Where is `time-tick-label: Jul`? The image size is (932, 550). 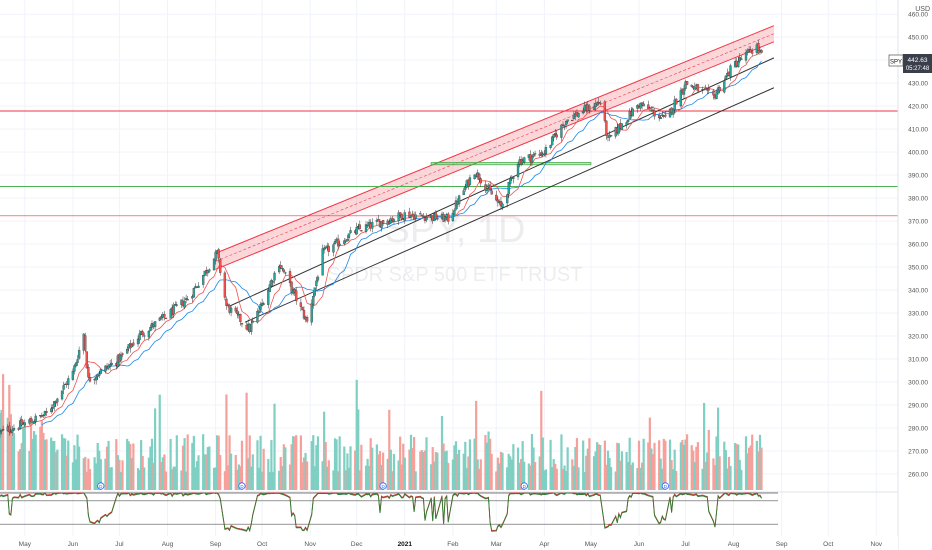
time-tick-label: Jul is located at coordinates (685, 544).